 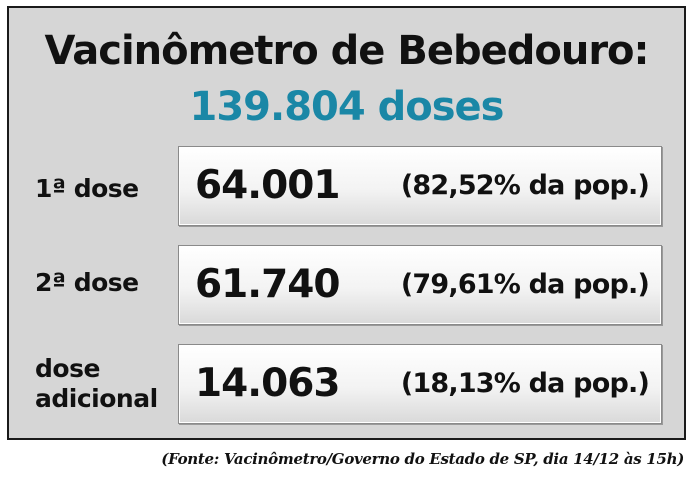 What do you see at coordinates (525, 284) in the screenshot?
I see `second-dose-percent: (79,61% da pop.)` at bounding box center [525, 284].